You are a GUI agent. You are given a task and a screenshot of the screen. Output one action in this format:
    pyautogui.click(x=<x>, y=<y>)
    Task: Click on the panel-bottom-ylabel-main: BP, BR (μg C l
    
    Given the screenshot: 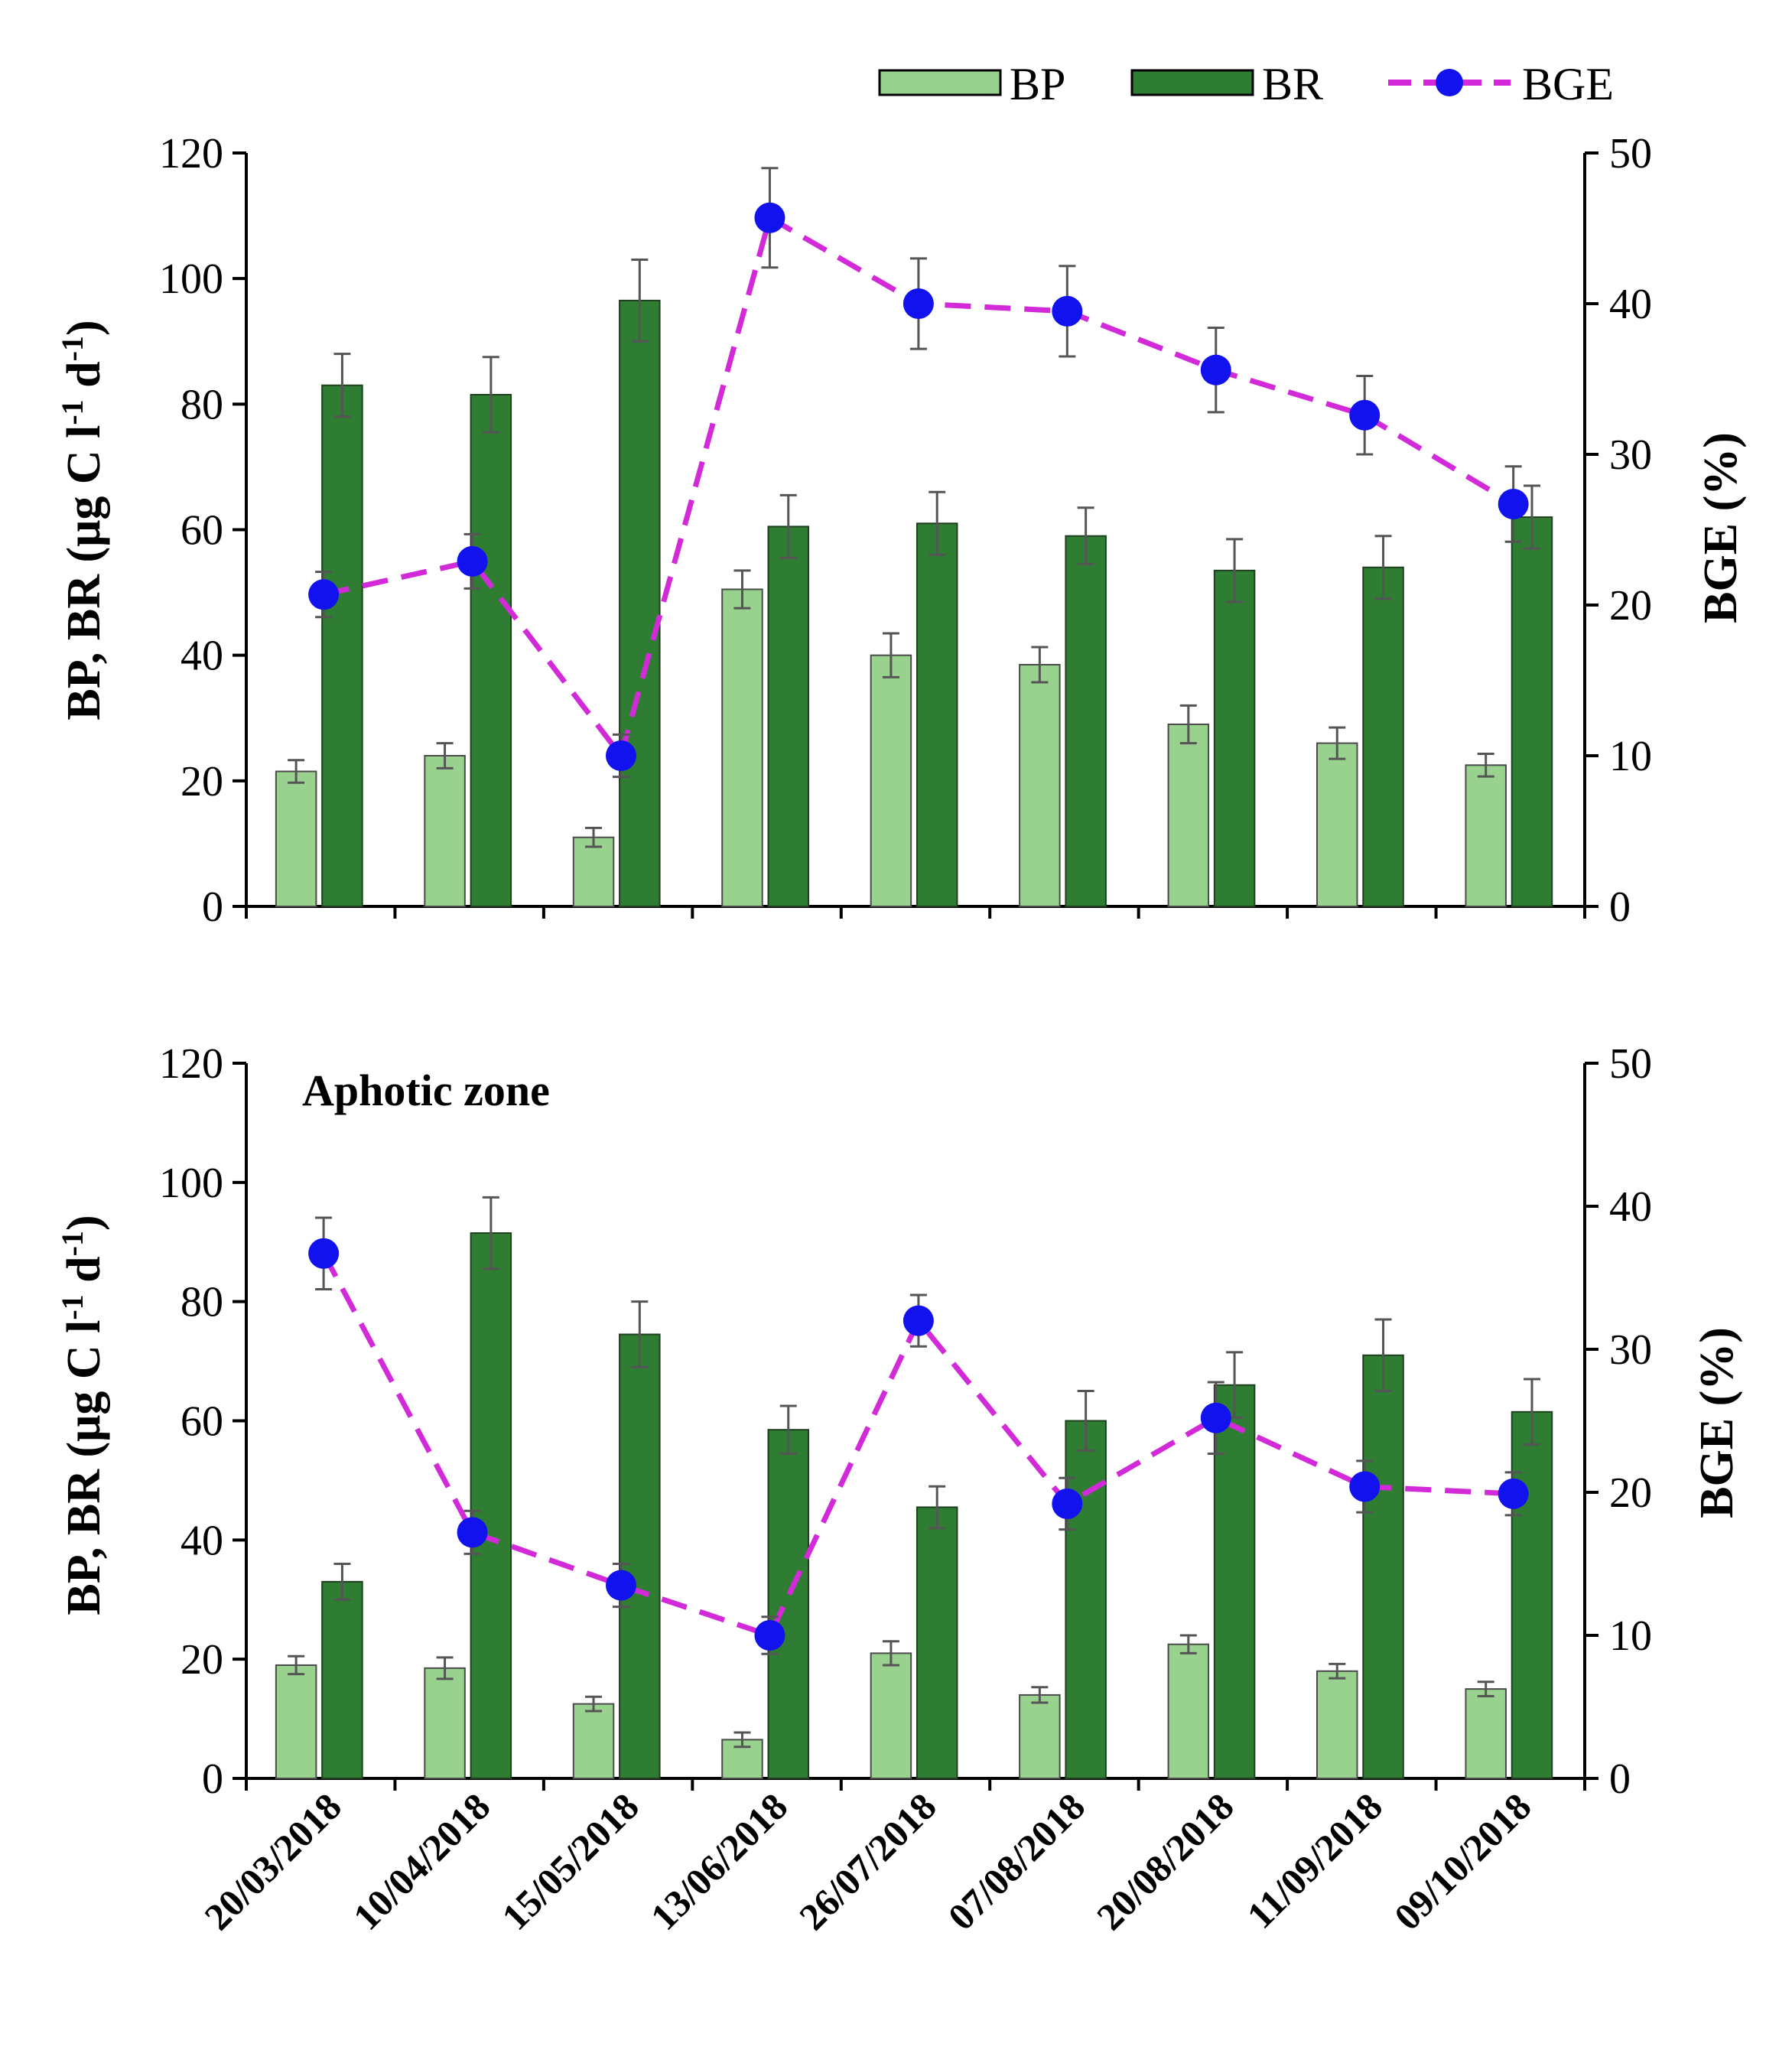 What is the action you would take?
    pyautogui.click(x=84, y=1467)
    